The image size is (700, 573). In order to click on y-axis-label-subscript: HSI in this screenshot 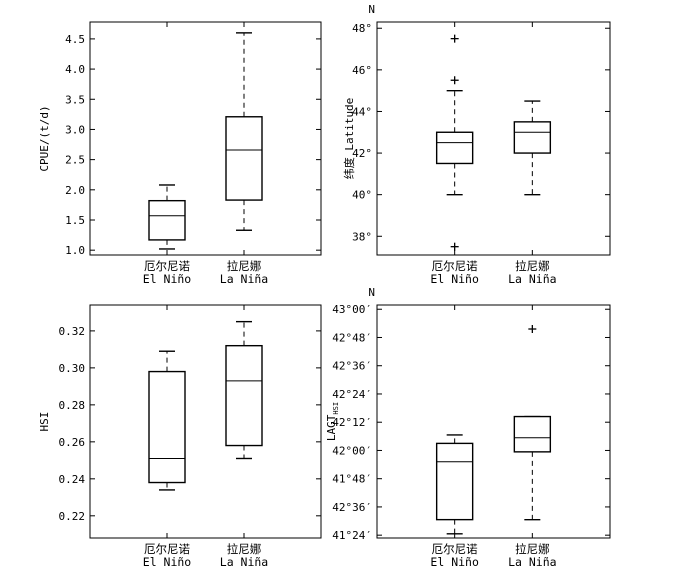, I will do `click(336, 408)`.